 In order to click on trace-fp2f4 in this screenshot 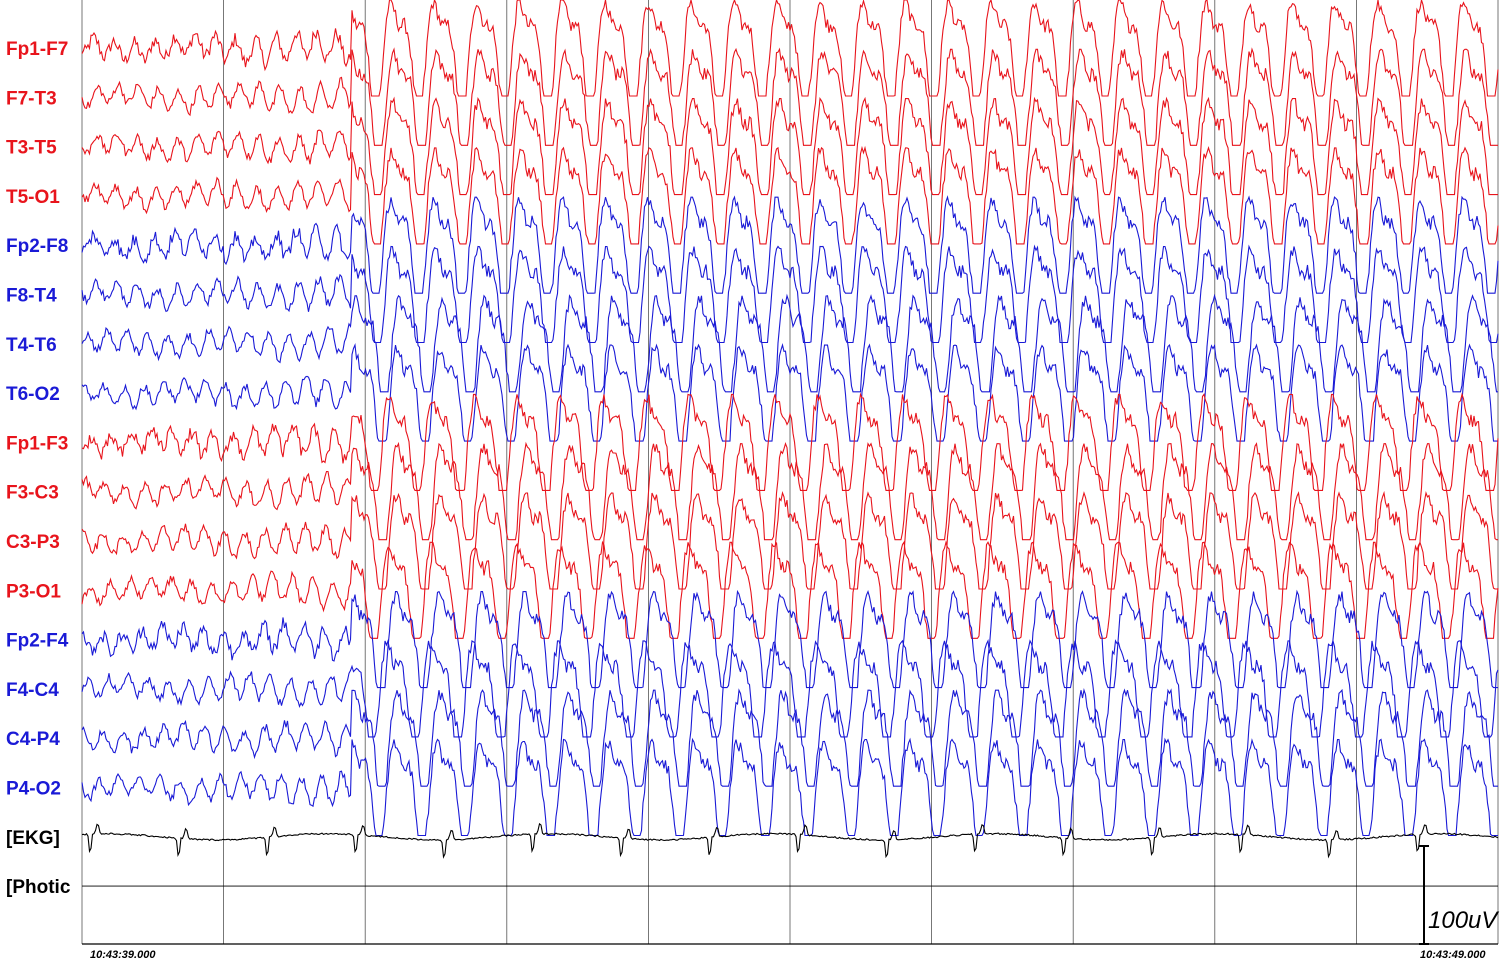, I will do `click(789, 639)`.